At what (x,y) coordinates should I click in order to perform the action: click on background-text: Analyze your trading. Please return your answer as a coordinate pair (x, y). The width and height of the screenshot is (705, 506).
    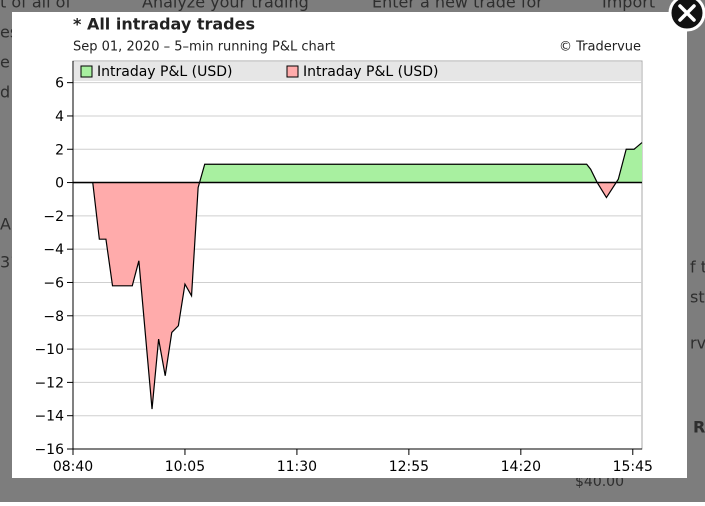
    Looking at the image, I should click on (225, 6).